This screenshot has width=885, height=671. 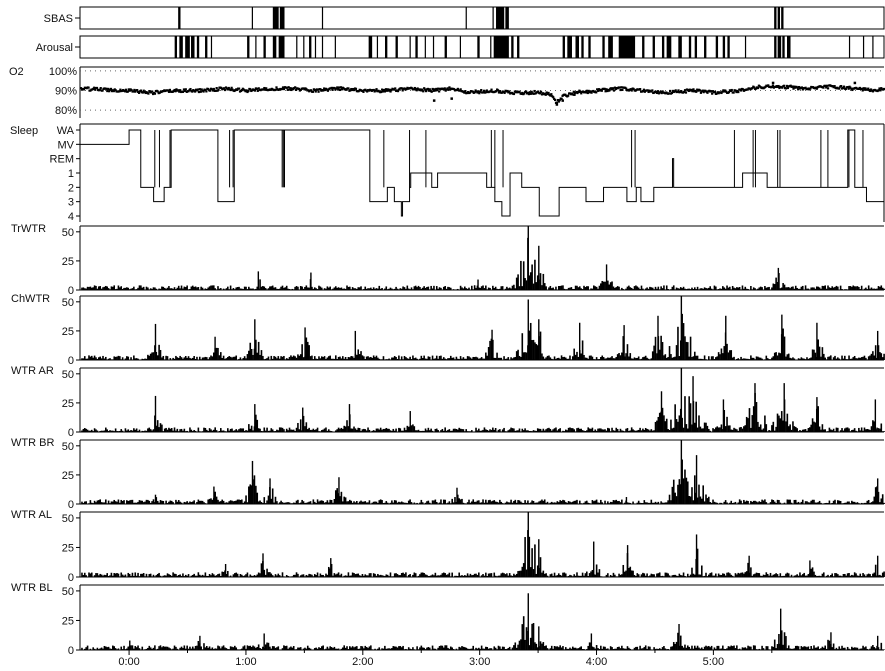 I want to click on tick-label: 0, so click(x=71, y=505).